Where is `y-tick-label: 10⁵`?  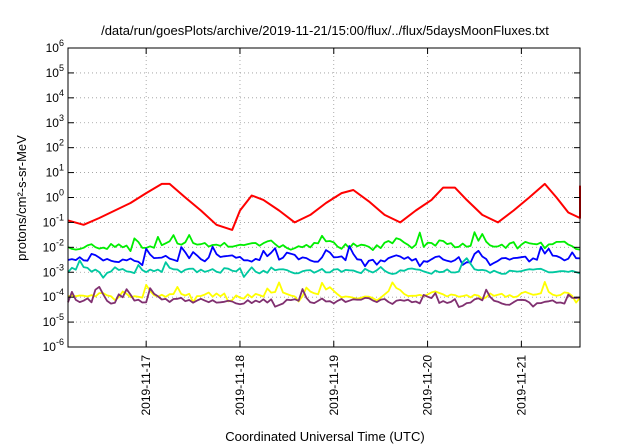
y-tick-label: 10⁵ is located at coordinates (55, 71).